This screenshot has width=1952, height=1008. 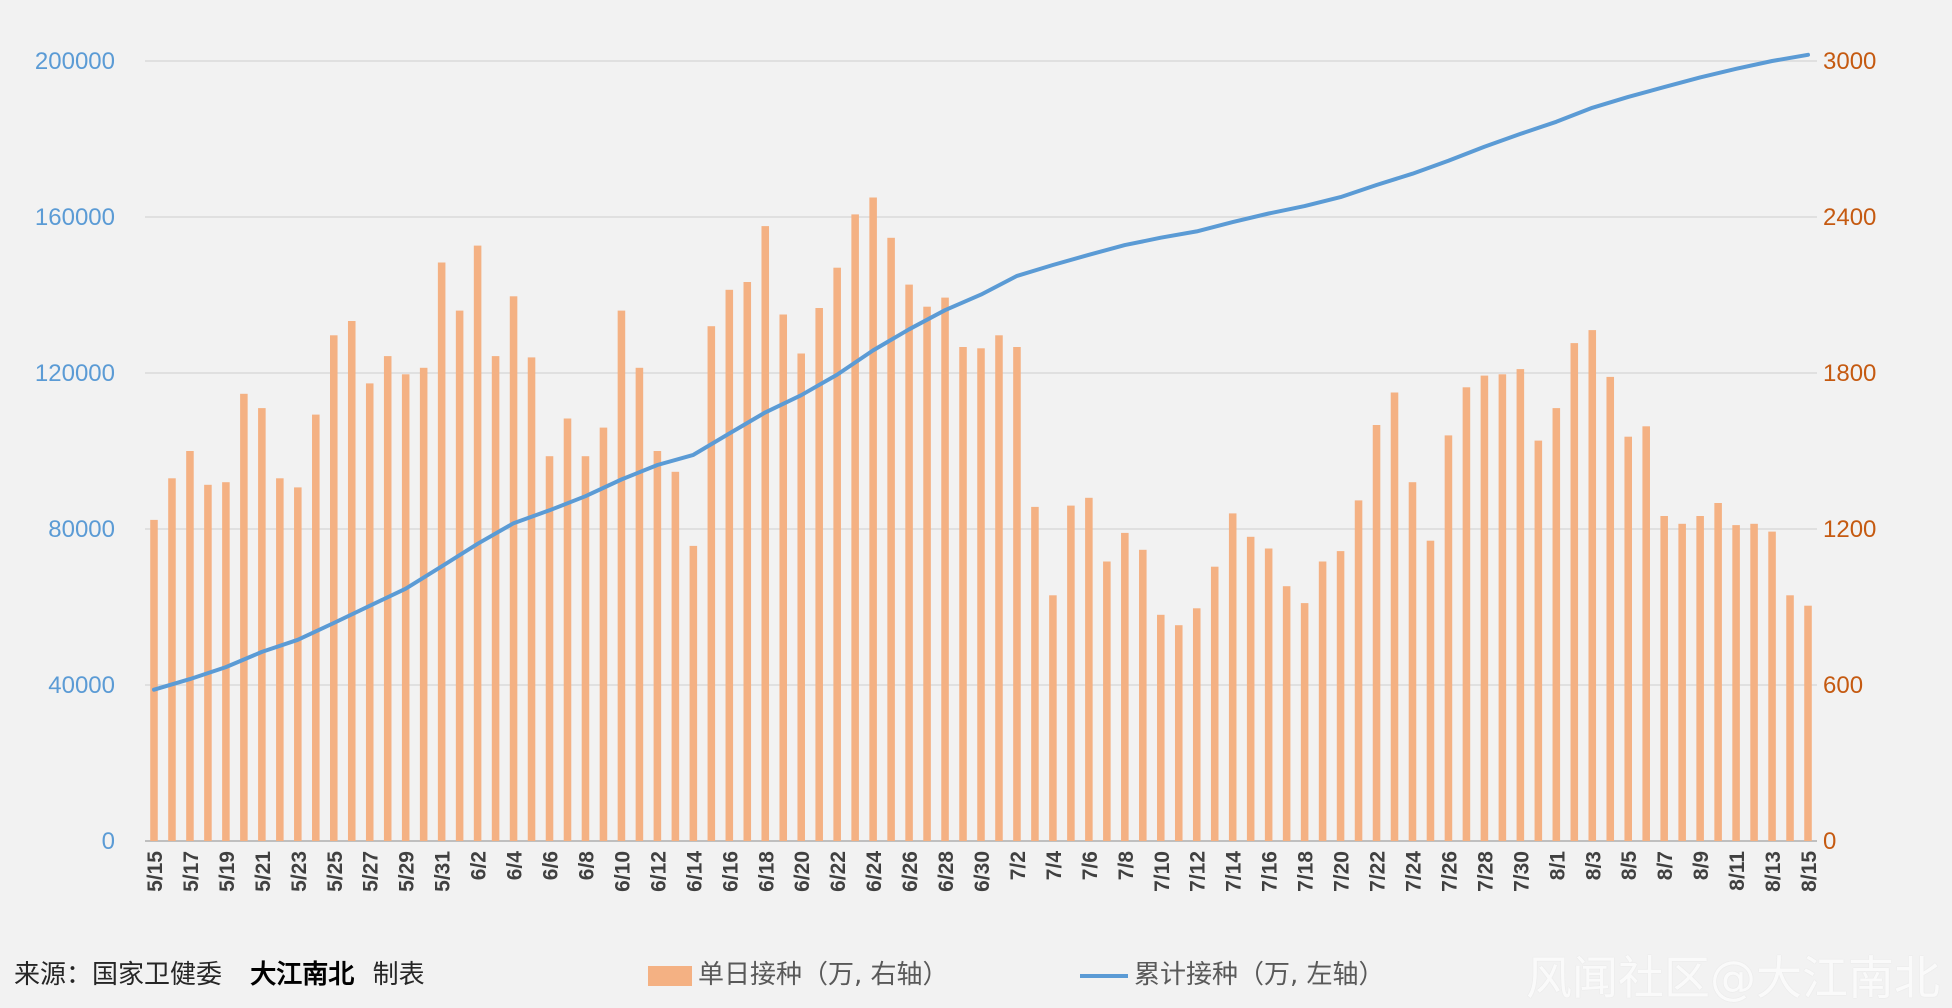 What do you see at coordinates (1126, 866) in the screenshot?
I see `x-tick-label: 7/8` at bounding box center [1126, 866].